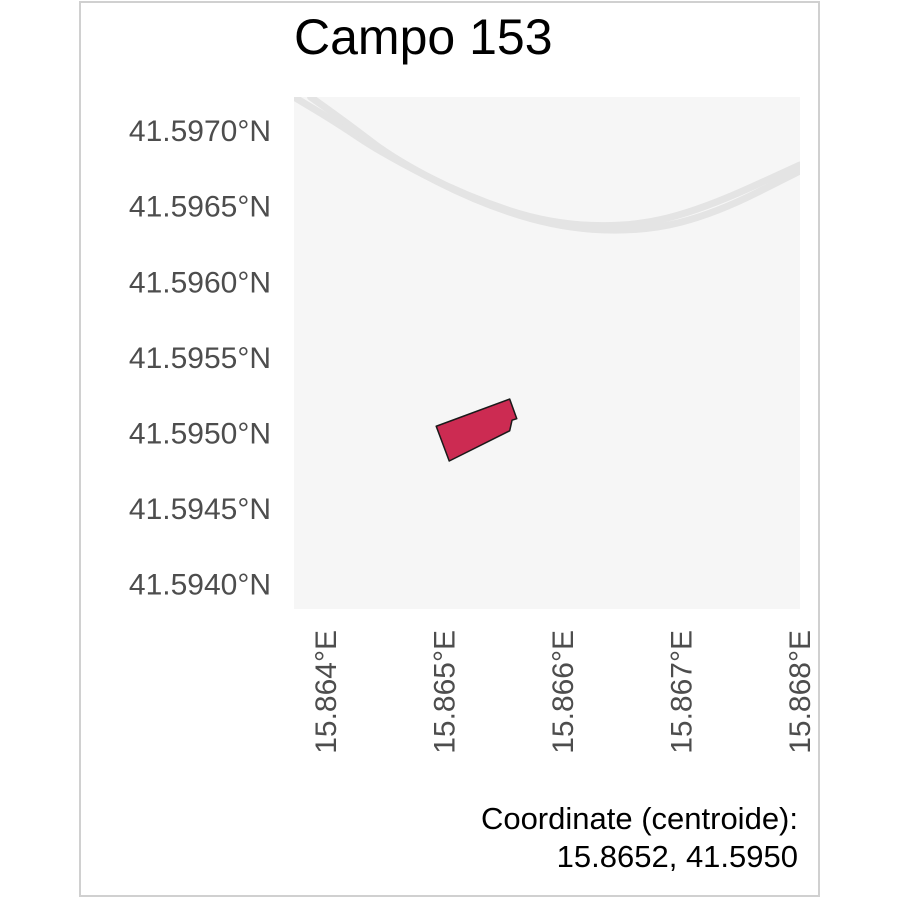  Describe the element at coordinates (677, 856) in the screenshot. I see `centroid-caption-coordinates: 15.8652, 41.5950` at that location.